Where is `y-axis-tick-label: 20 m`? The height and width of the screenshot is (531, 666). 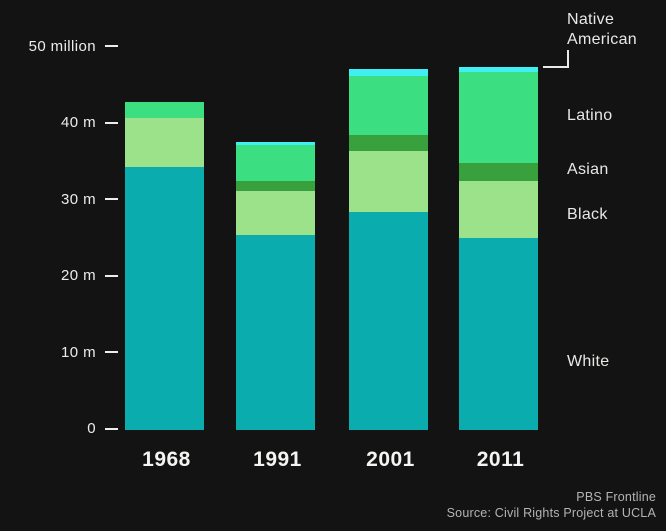 y-axis-tick-label: 20 m is located at coordinates (78, 275).